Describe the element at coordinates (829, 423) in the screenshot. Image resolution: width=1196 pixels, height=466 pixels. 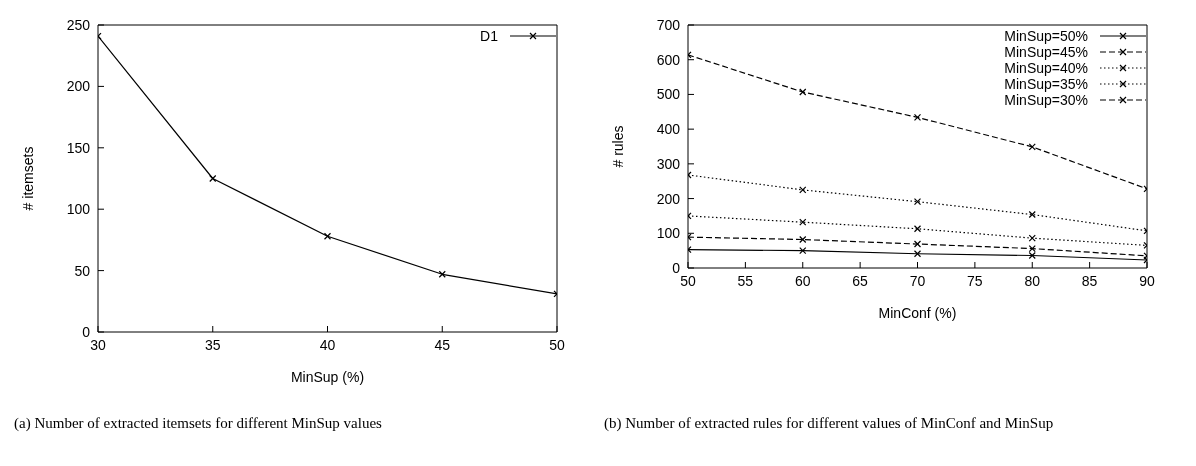
I see `text: (b) Number of extracted rules for different values of MinConf and MinSup` at that location.